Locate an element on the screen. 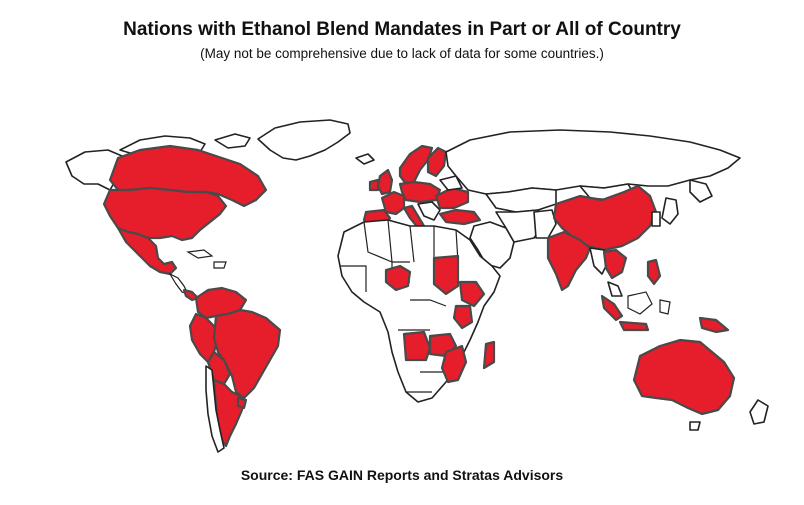 This screenshot has height=505, width=804. mozambique-zimbabwe is located at coordinates (454, 364).